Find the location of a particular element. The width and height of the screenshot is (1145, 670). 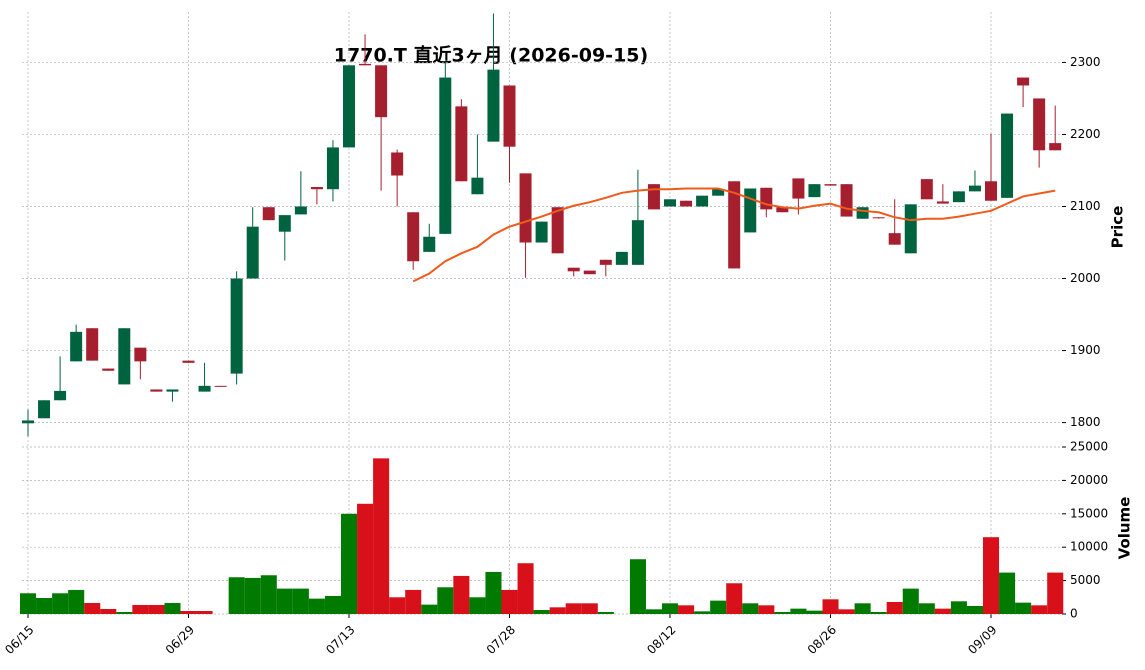

x-tick-label: 09/09 is located at coordinates (982, 640).